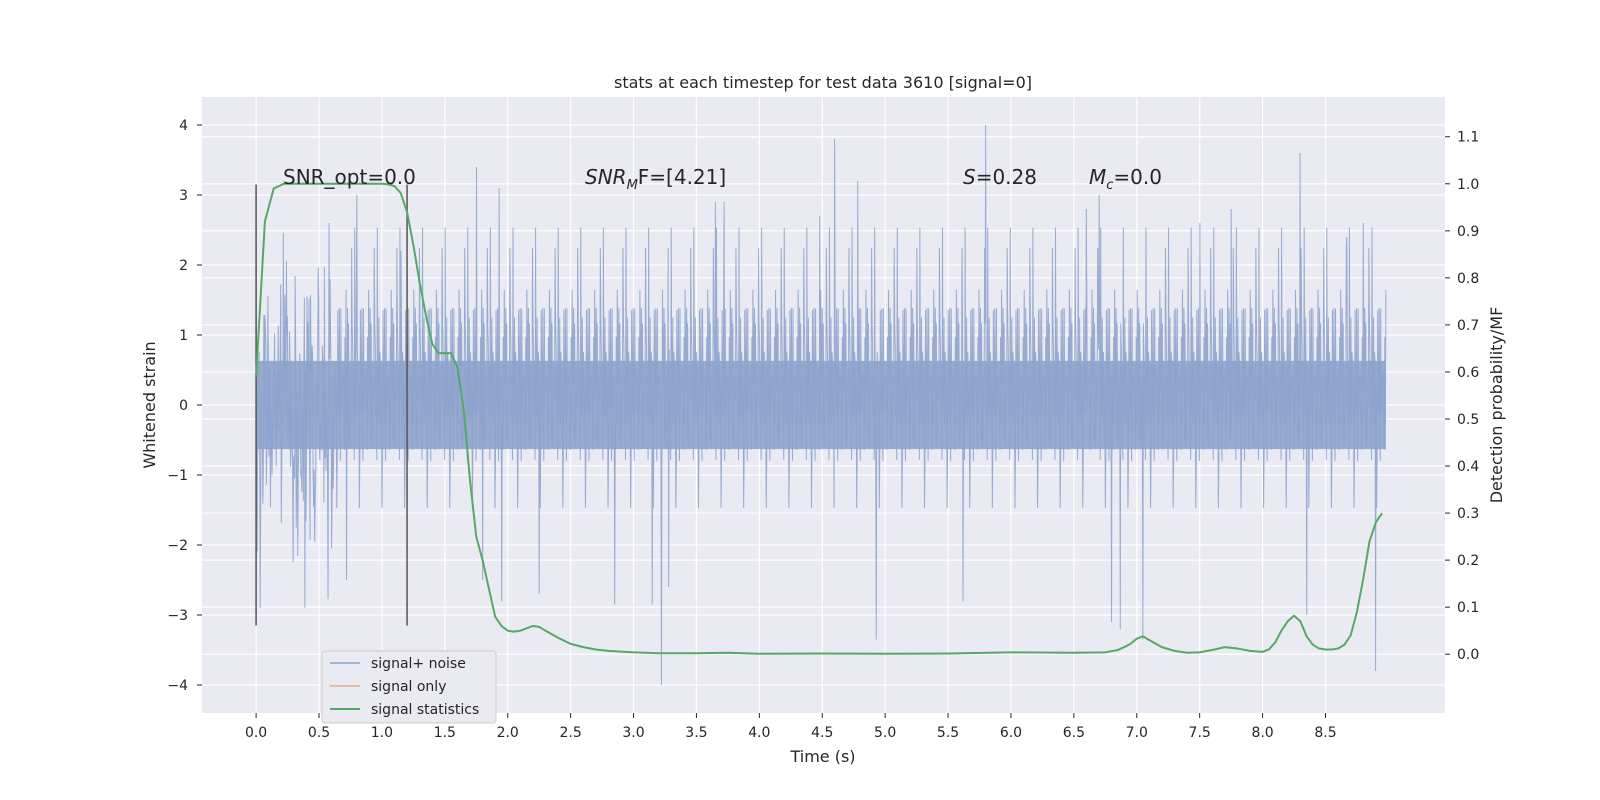 This screenshot has width=1600, height=800. Describe the element at coordinates (606, 177) in the screenshot. I see `annotation-snr-mf-base: SNR` at that location.